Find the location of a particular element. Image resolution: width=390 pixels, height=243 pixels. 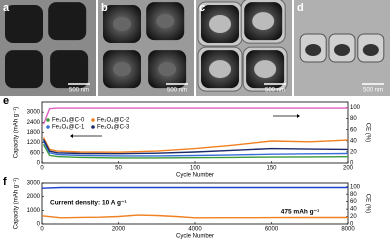

y-tick-label: 2000 is located at coordinates (34, 197).